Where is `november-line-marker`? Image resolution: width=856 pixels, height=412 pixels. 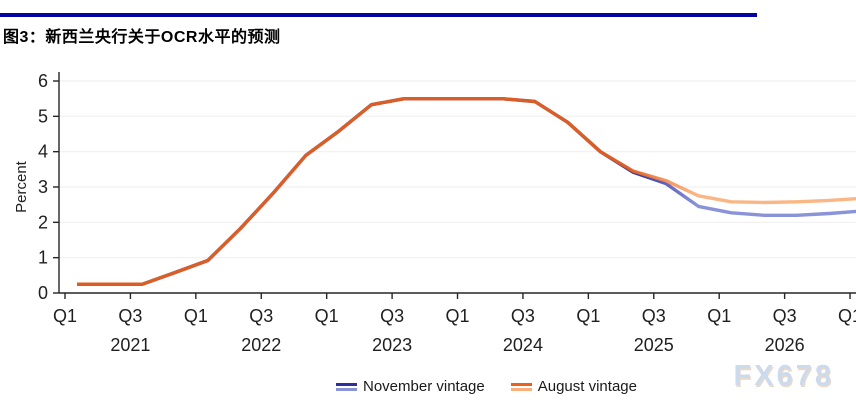
november-line-marker is located at coordinates (346, 386).